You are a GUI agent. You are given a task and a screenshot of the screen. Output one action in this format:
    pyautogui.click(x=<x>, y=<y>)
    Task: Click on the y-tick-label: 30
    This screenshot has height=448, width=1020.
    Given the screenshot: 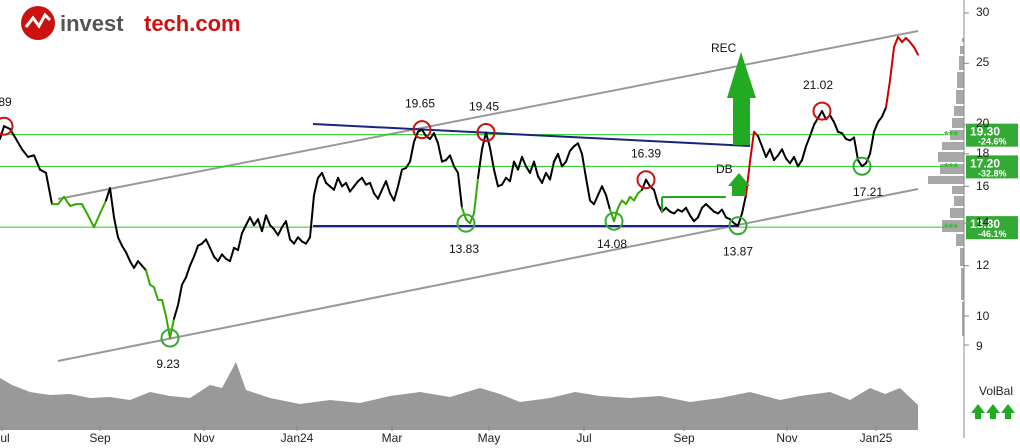 What is the action you would take?
    pyautogui.click(x=983, y=12)
    